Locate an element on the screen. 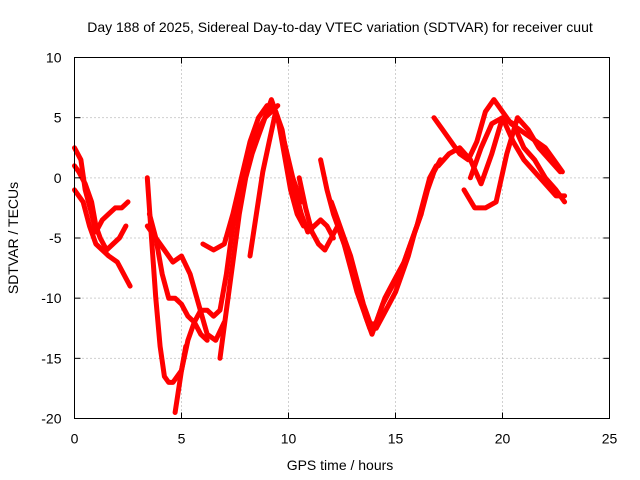  series-sat-m is located at coordinates (376, 265).